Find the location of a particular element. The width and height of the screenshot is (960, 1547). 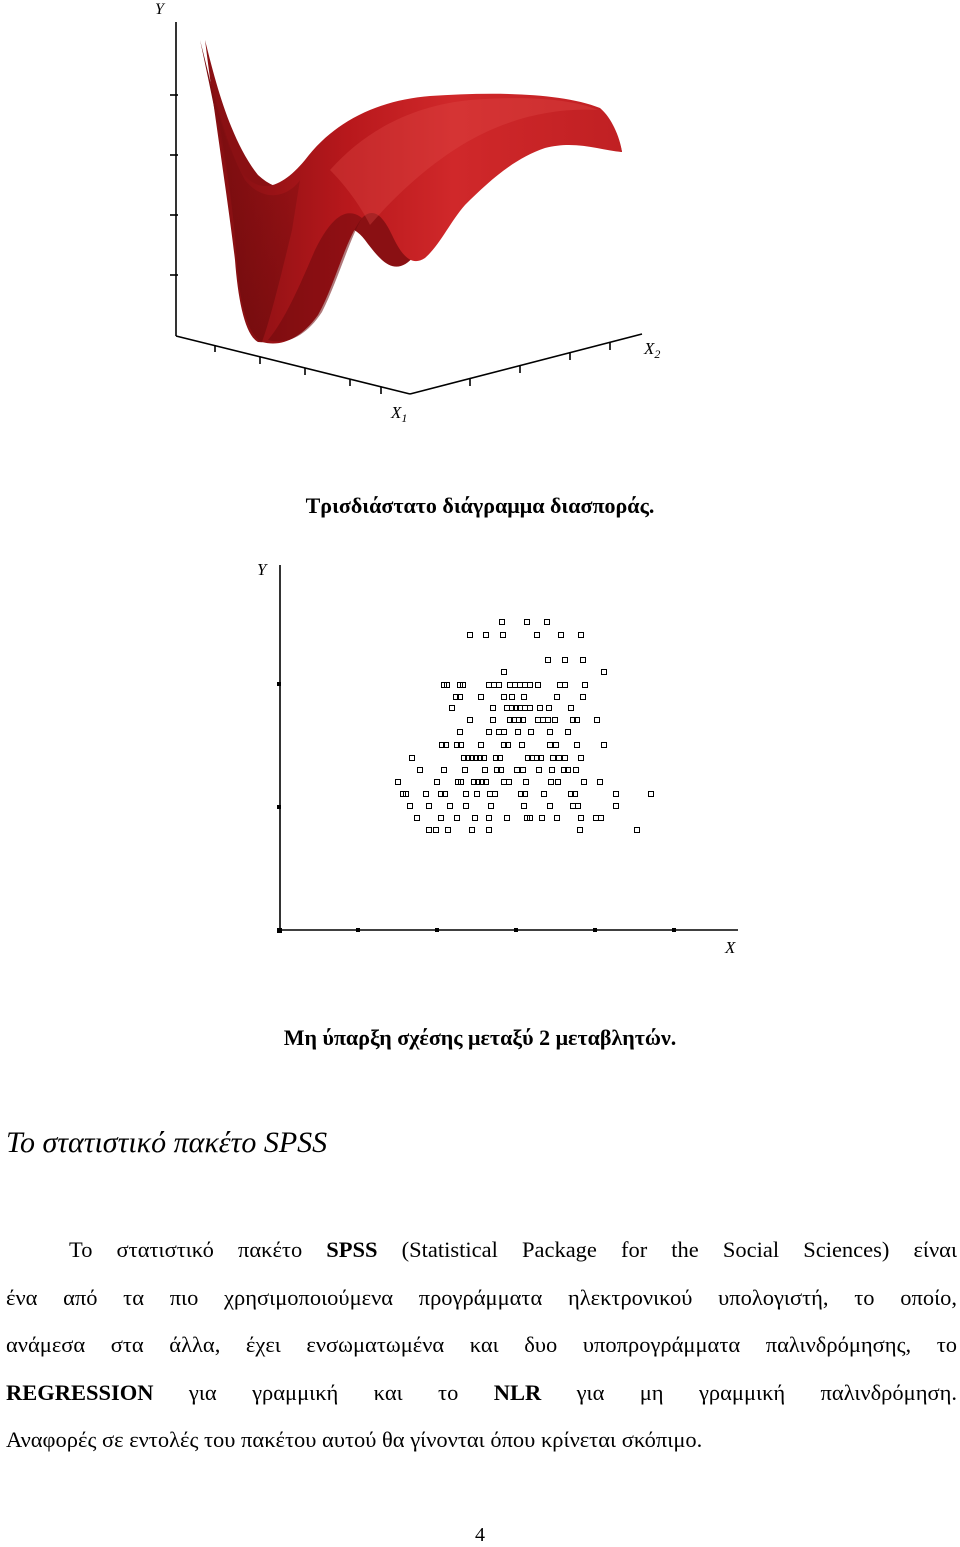

regression-term: REGRESSION is located at coordinates (80, 1392).